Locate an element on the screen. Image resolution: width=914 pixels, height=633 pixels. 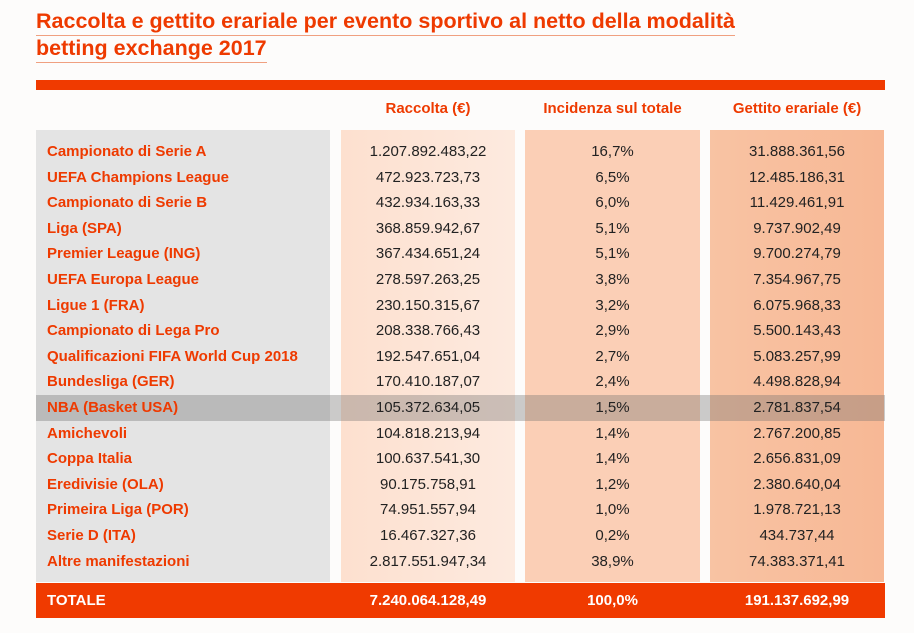
cell-gettito: 1.978.721,13 is located at coordinates (797, 510).